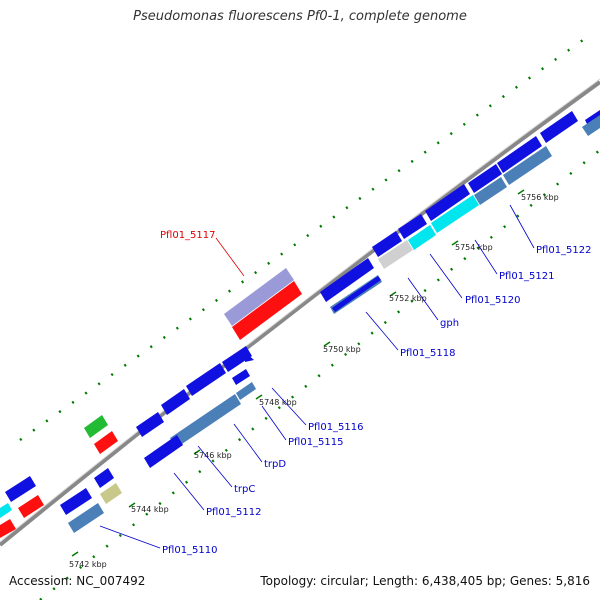  Describe the element at coordinates (244, 489) in the screenshot. I see `label-trpC: trpC` at that location.